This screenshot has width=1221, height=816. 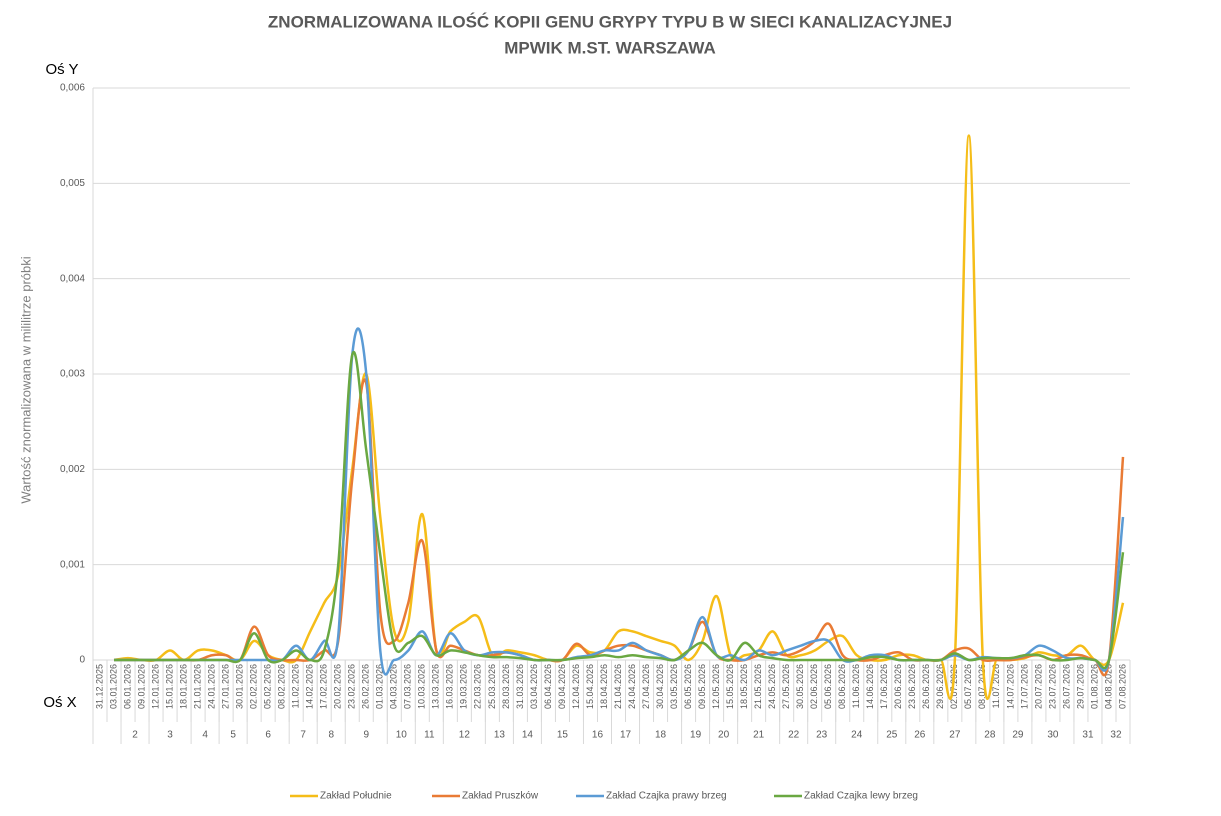 I want to click on x-tick-label: 17.06.2026, so click(x=884, y=686).